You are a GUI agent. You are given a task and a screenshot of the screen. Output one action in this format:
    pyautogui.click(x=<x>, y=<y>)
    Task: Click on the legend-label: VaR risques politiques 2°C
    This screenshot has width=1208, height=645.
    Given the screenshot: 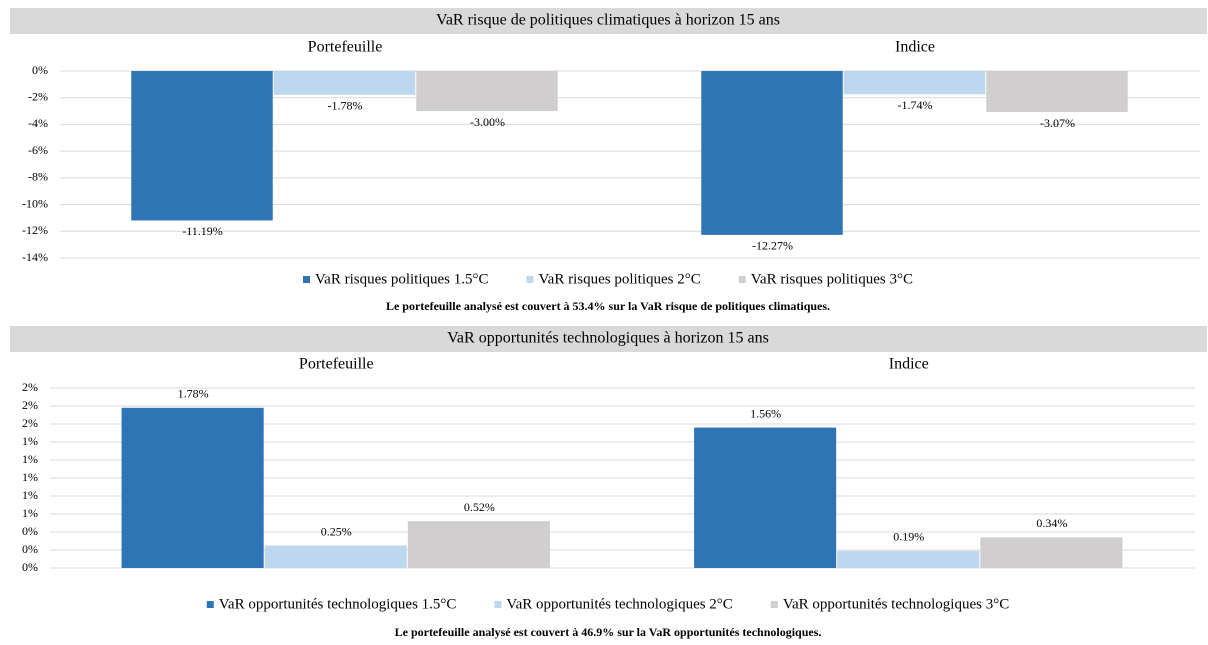 What is the action you would take?
    pyautogui.click(x=620, y=279)
    